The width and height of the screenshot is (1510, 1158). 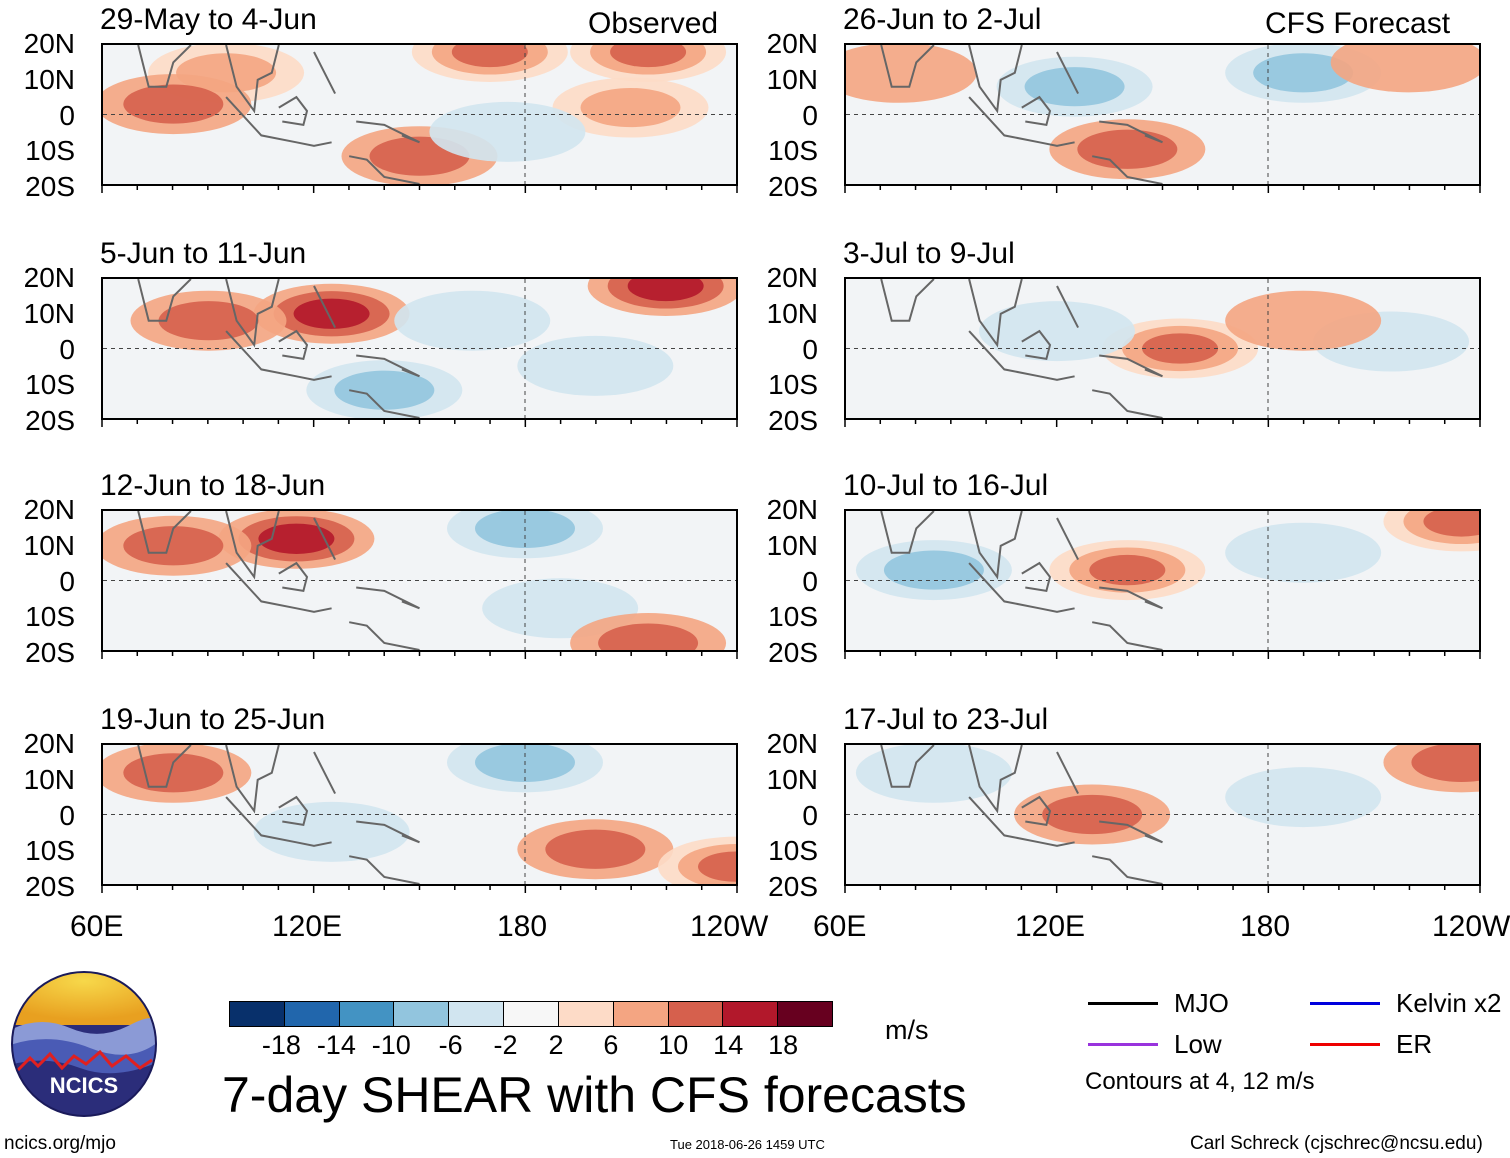 What do you see at coordinates (97, 926) in the screenshot?
I see `x-label-60e-left: 60E` at bounding box center [97, 926].